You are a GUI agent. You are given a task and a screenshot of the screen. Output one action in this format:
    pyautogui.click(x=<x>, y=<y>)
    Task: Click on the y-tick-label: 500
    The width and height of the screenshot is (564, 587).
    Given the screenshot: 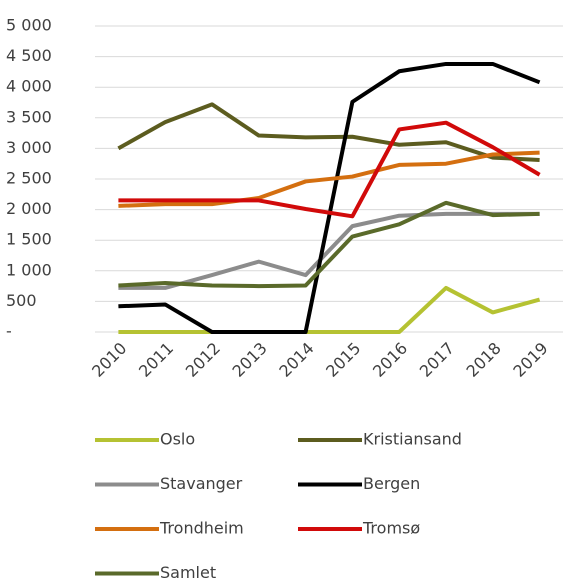 What is the action you would take?
    pyautogui.click(x=21, y=300)
    